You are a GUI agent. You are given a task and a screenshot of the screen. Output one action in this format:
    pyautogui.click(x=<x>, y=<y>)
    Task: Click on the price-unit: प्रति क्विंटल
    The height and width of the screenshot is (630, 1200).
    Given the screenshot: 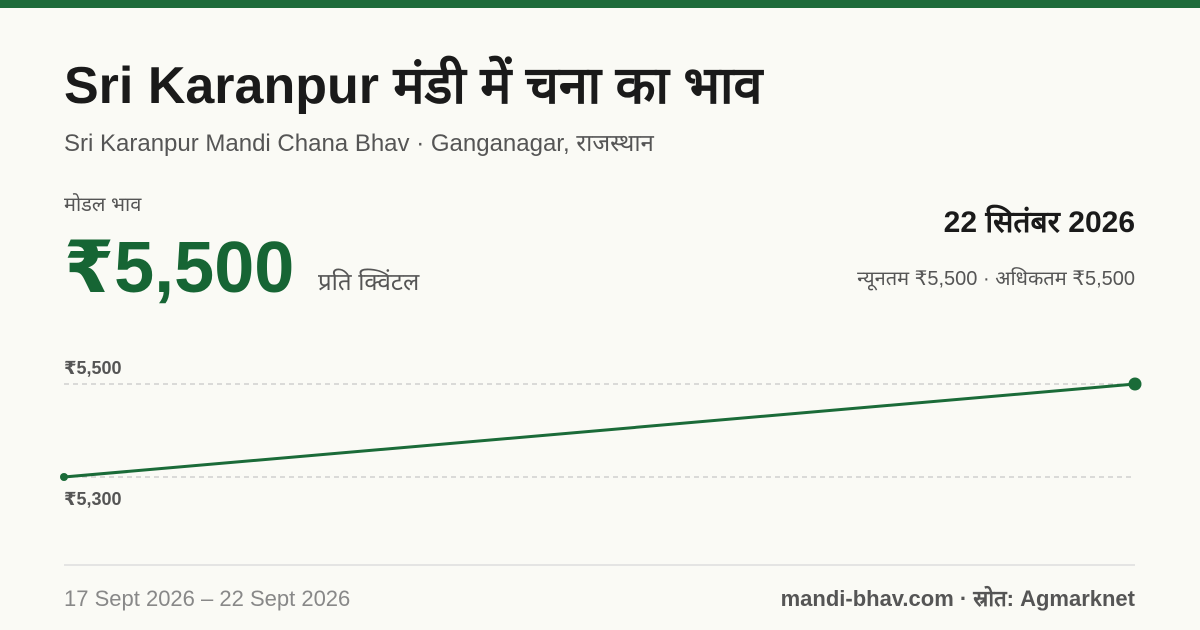 What is the action you would take?
    pyautogui.click(x=369, y=282)
    